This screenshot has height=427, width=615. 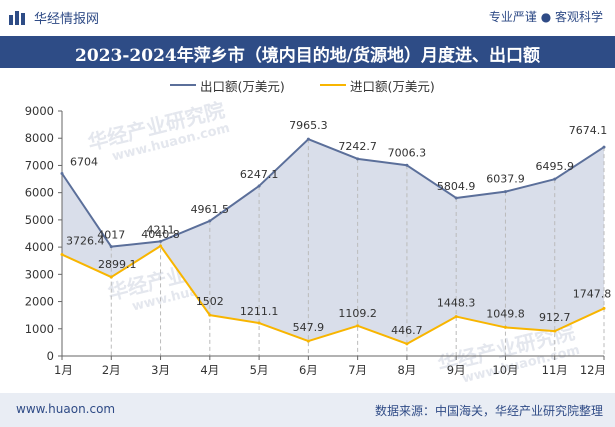 What do you see at coordinates (333, 85) in the screenshot?
I see `legend-swatch-import` at bounding box center [333, 85].